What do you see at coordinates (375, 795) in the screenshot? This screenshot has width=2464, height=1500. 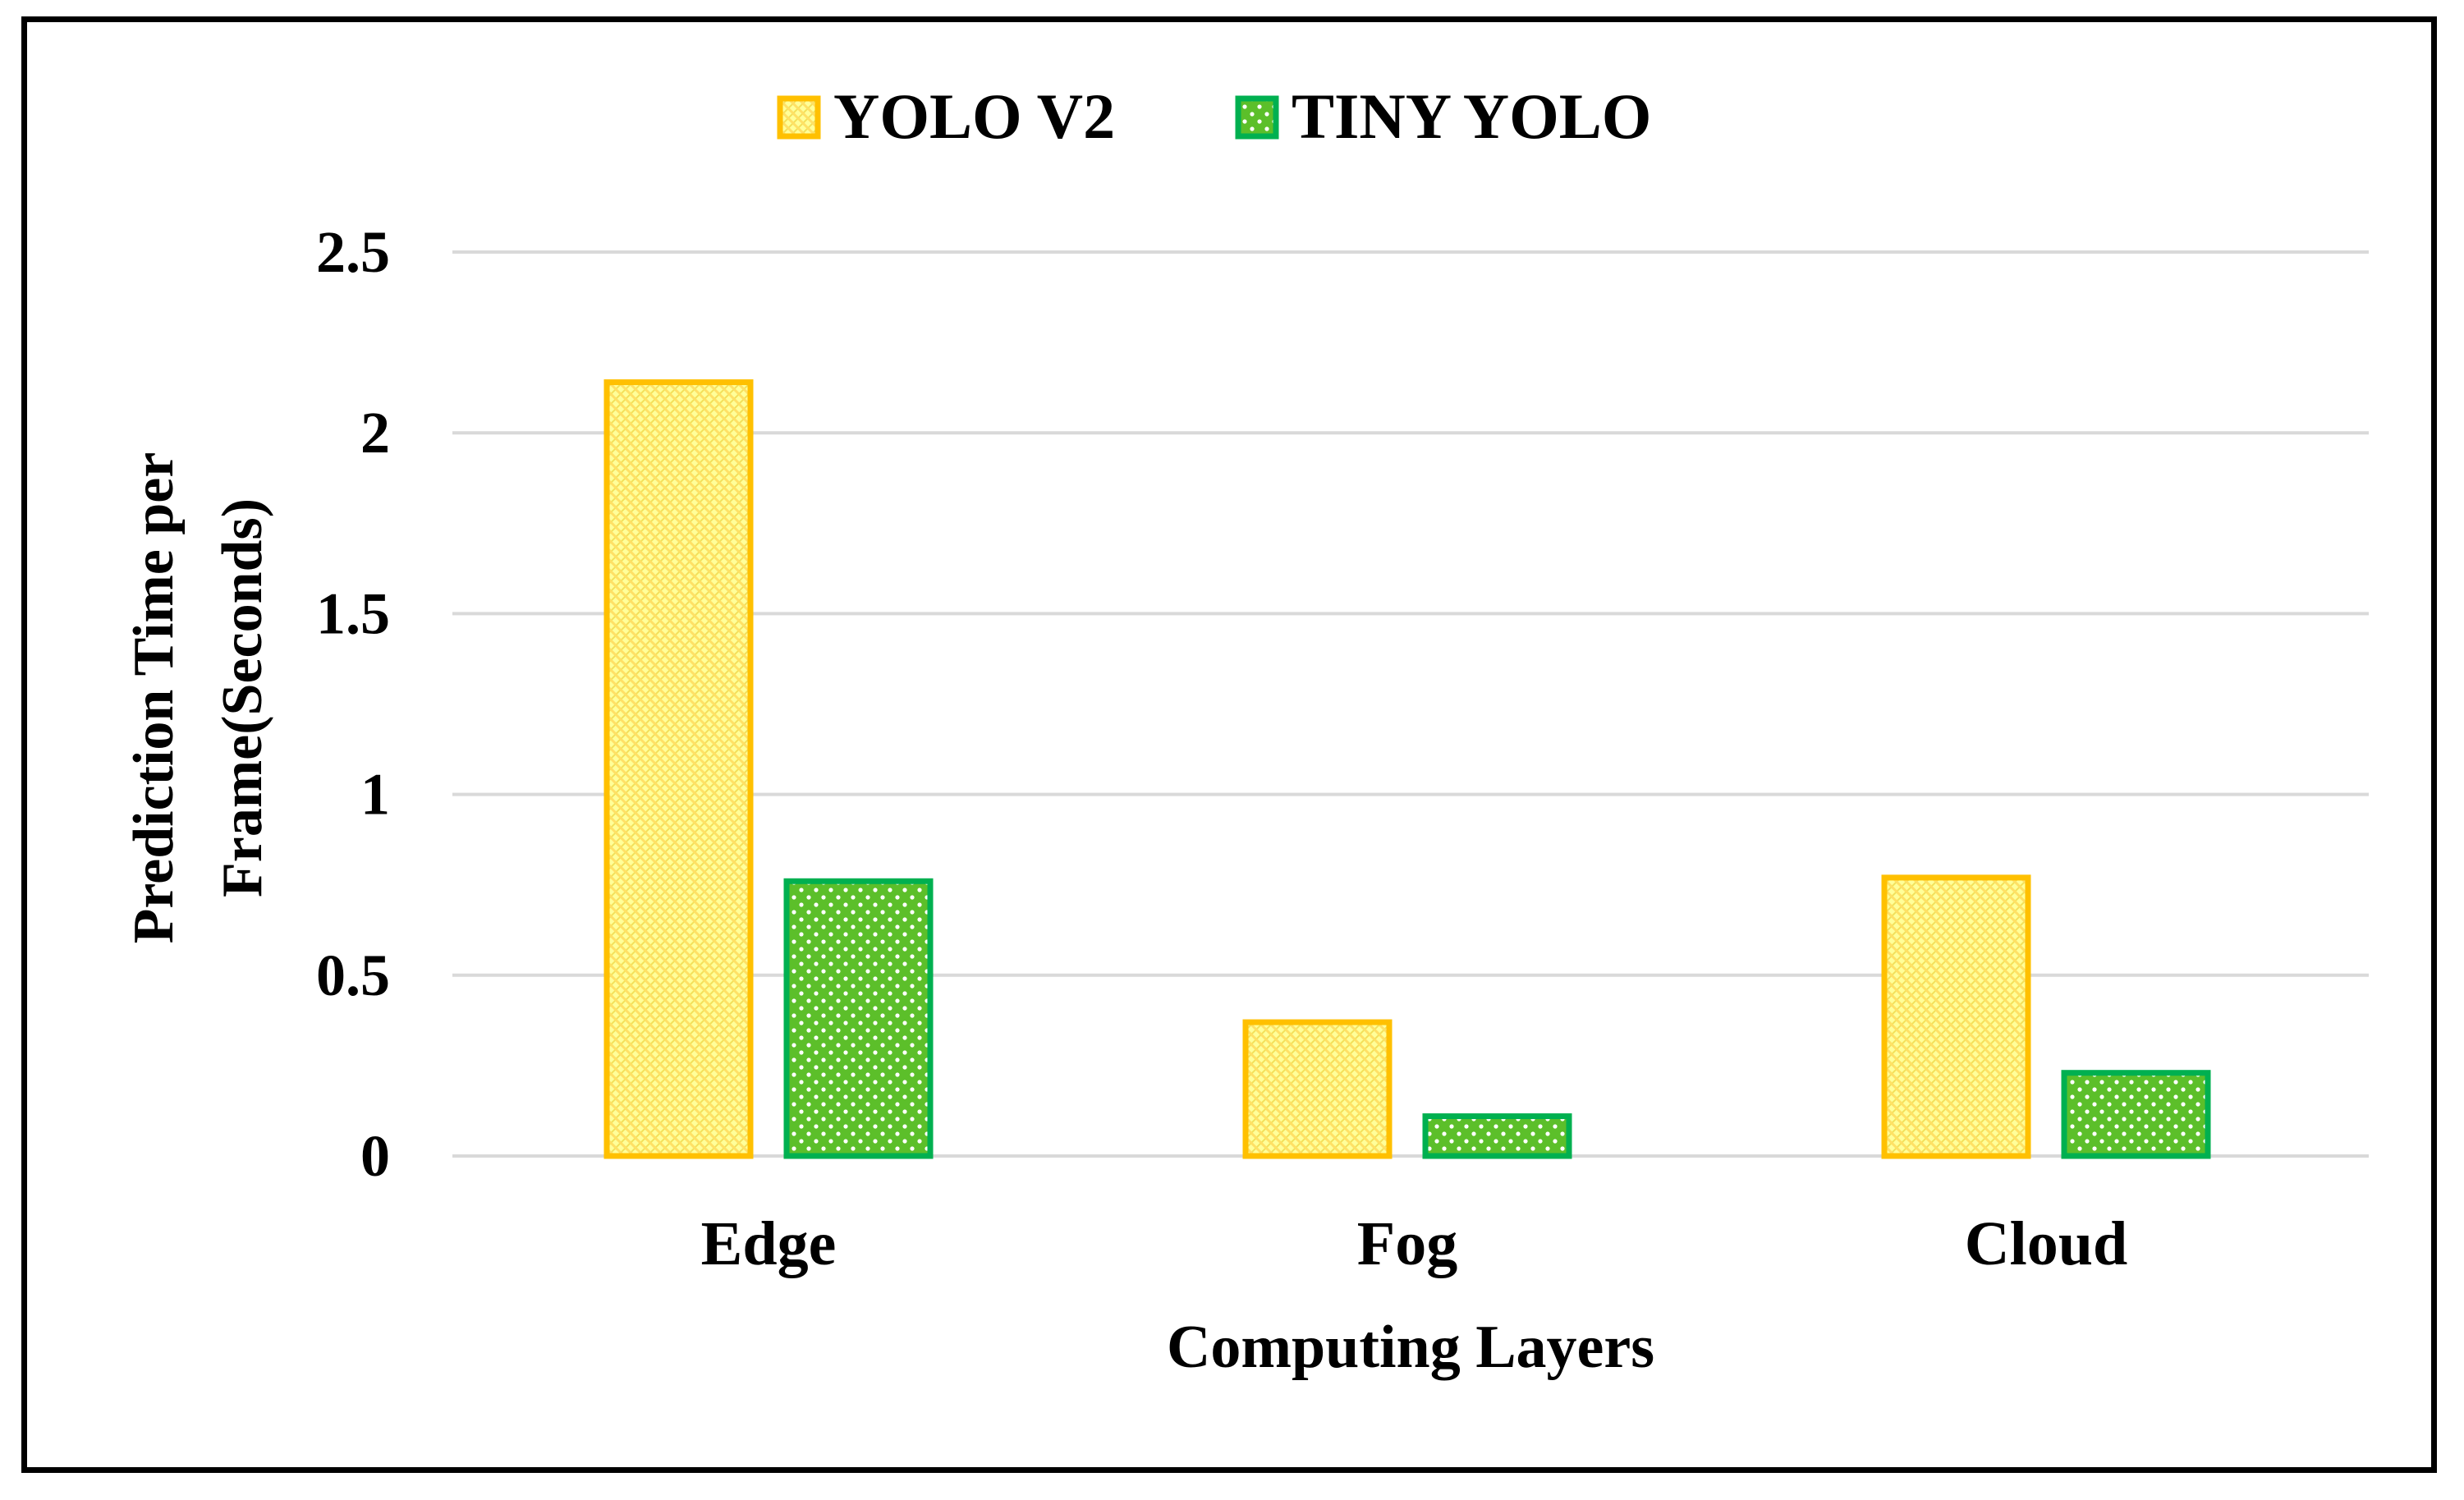 I see `y-tick-label: 1` at bounding box center [375, 795].